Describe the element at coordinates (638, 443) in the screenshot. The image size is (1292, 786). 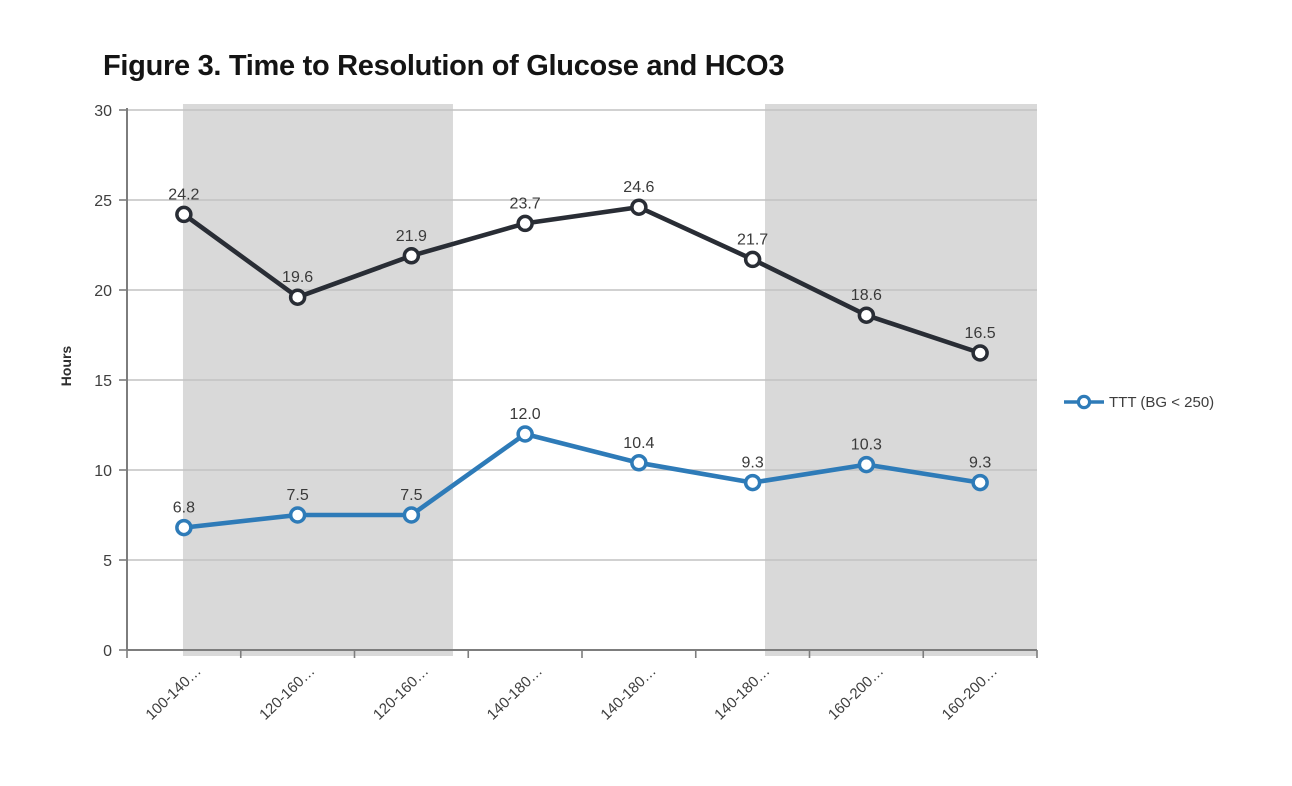
I see `data-point-label: 10.4` at that location.